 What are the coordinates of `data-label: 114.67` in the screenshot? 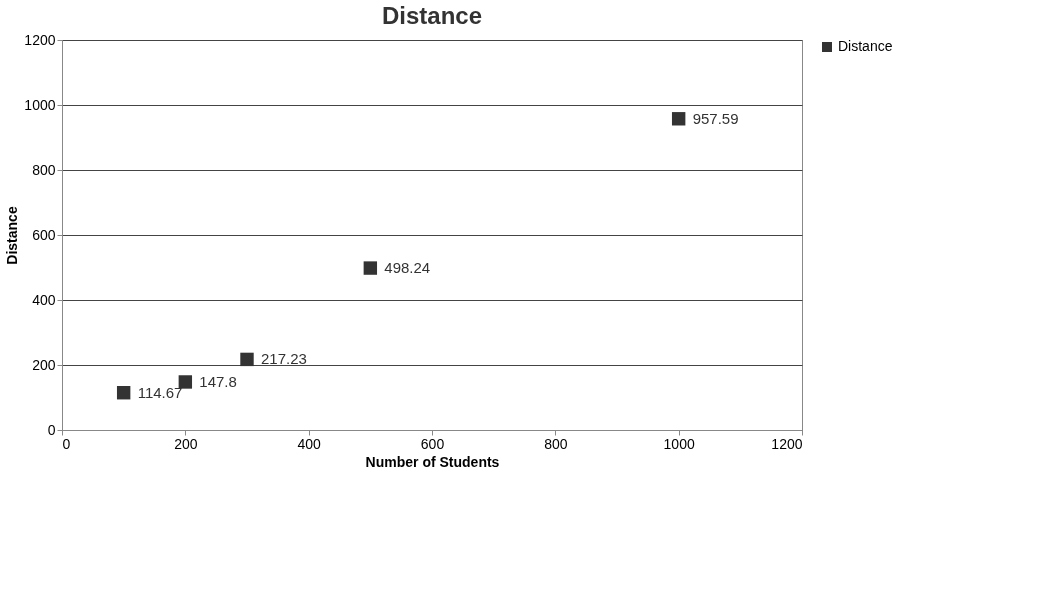 It's located at (160, 392).